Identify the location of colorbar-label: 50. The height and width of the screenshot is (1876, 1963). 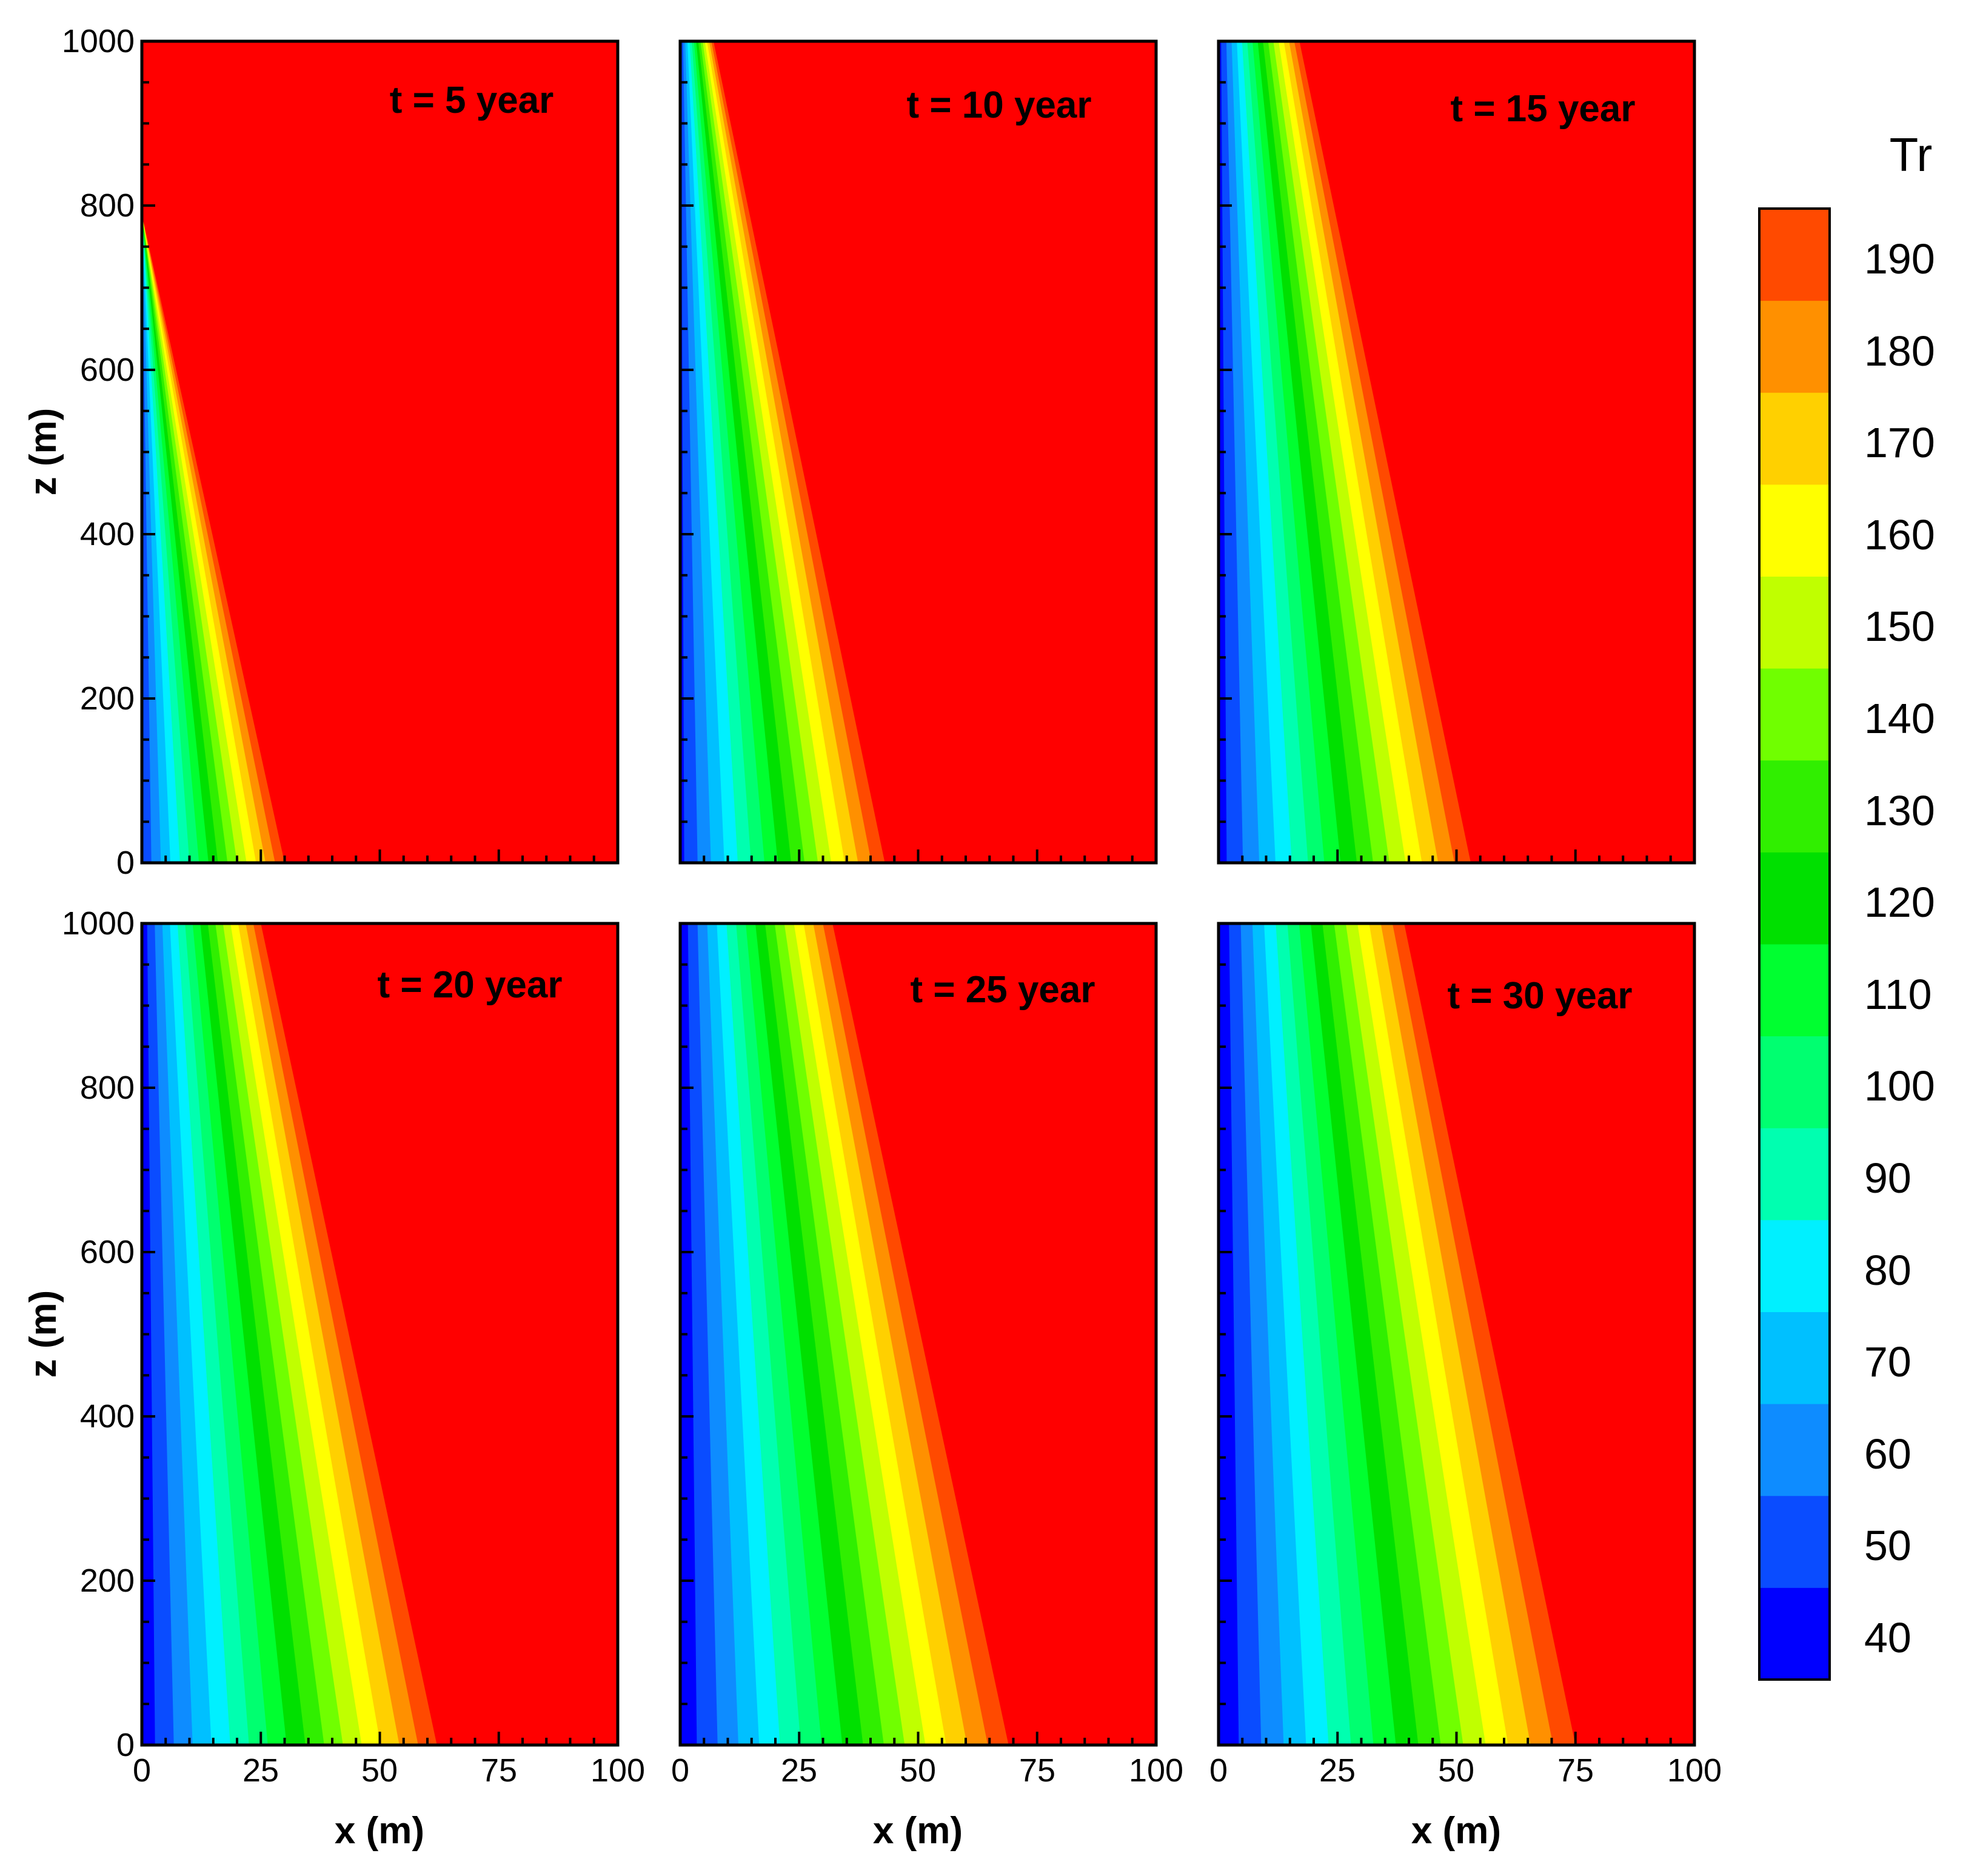
(1888, 1545).